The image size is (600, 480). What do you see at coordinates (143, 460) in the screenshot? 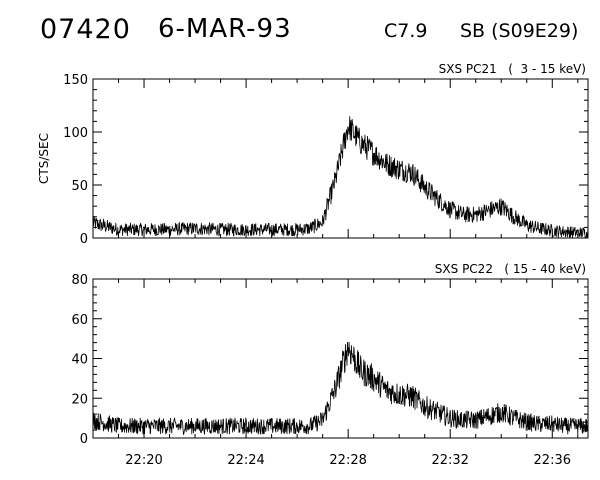
I see `x-tick-label: 22:20` at bounding box center [143, 460].